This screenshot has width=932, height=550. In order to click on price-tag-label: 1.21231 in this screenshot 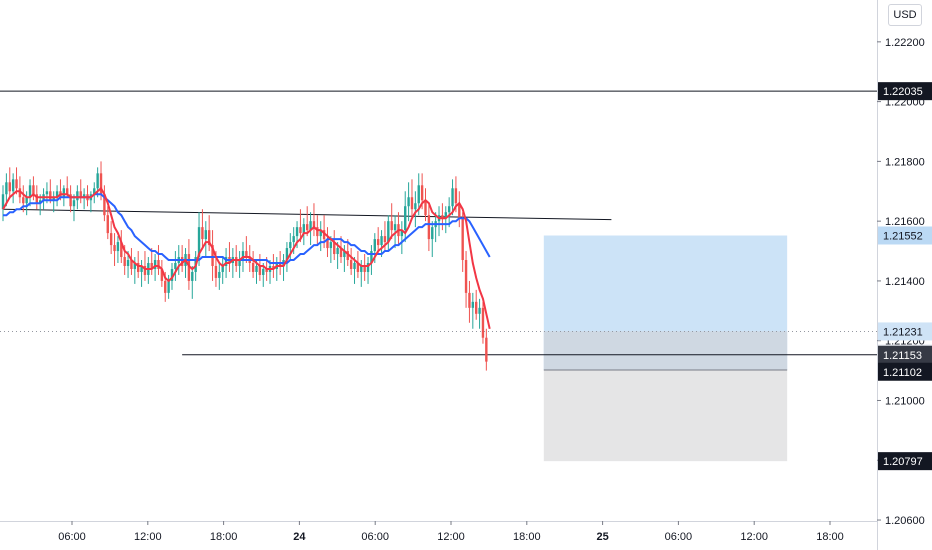, I will do `click(903, 332)`.